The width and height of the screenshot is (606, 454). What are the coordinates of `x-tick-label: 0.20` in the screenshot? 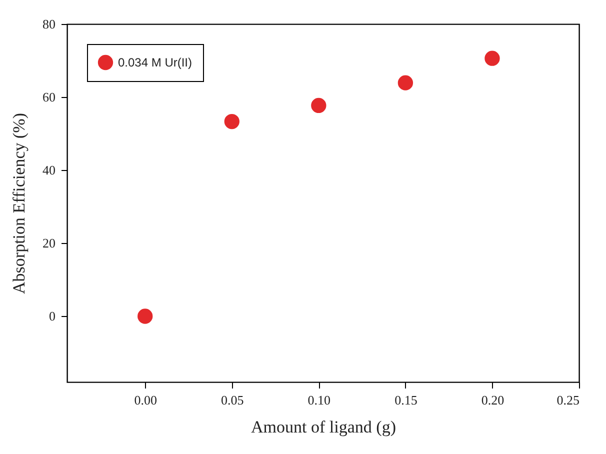 It's located at (492, 400).